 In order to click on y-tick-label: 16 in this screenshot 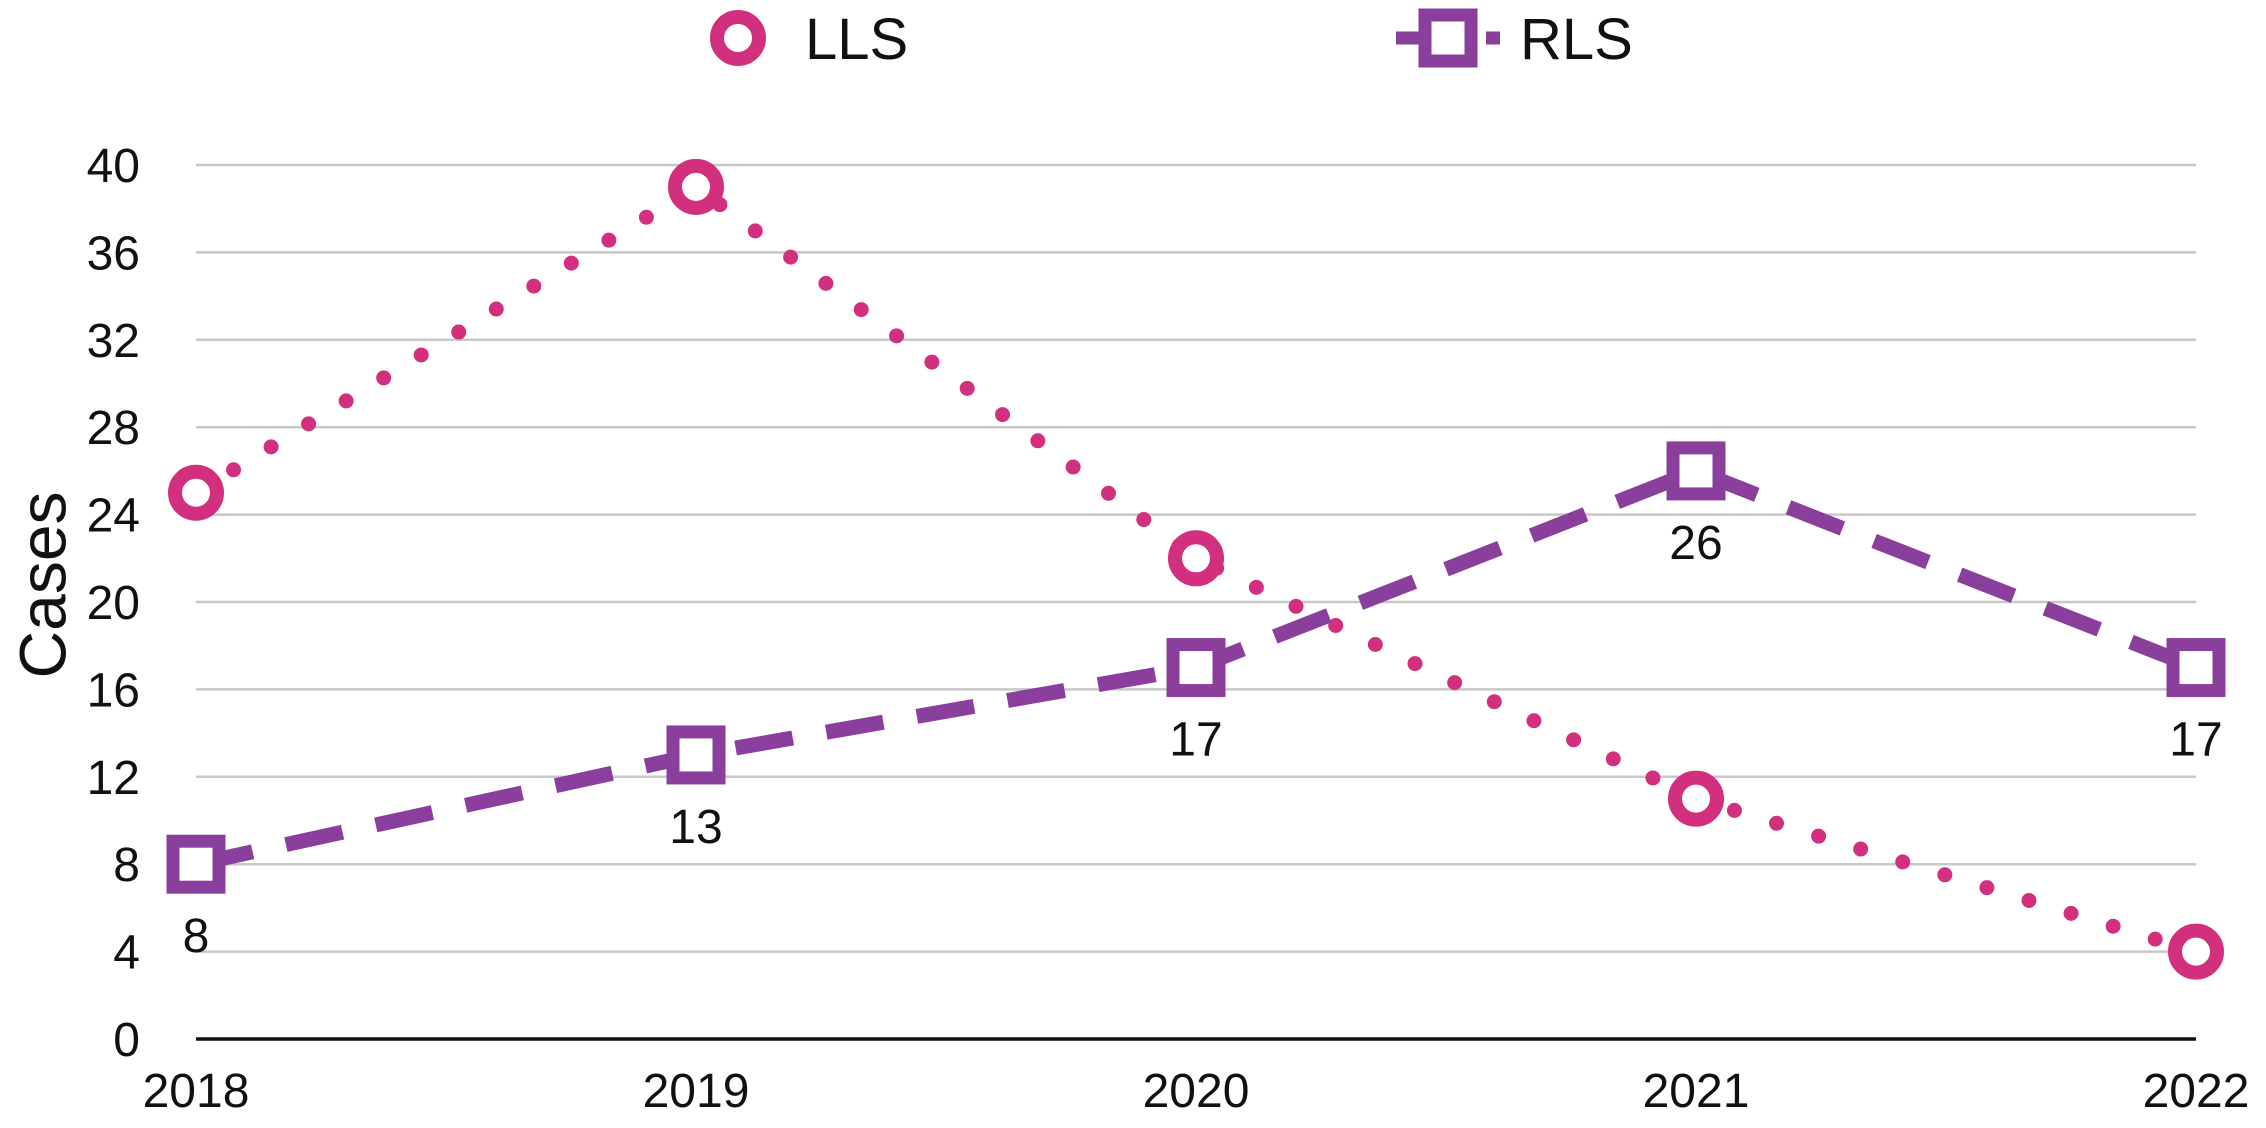, I will do `click(113, 690)`.